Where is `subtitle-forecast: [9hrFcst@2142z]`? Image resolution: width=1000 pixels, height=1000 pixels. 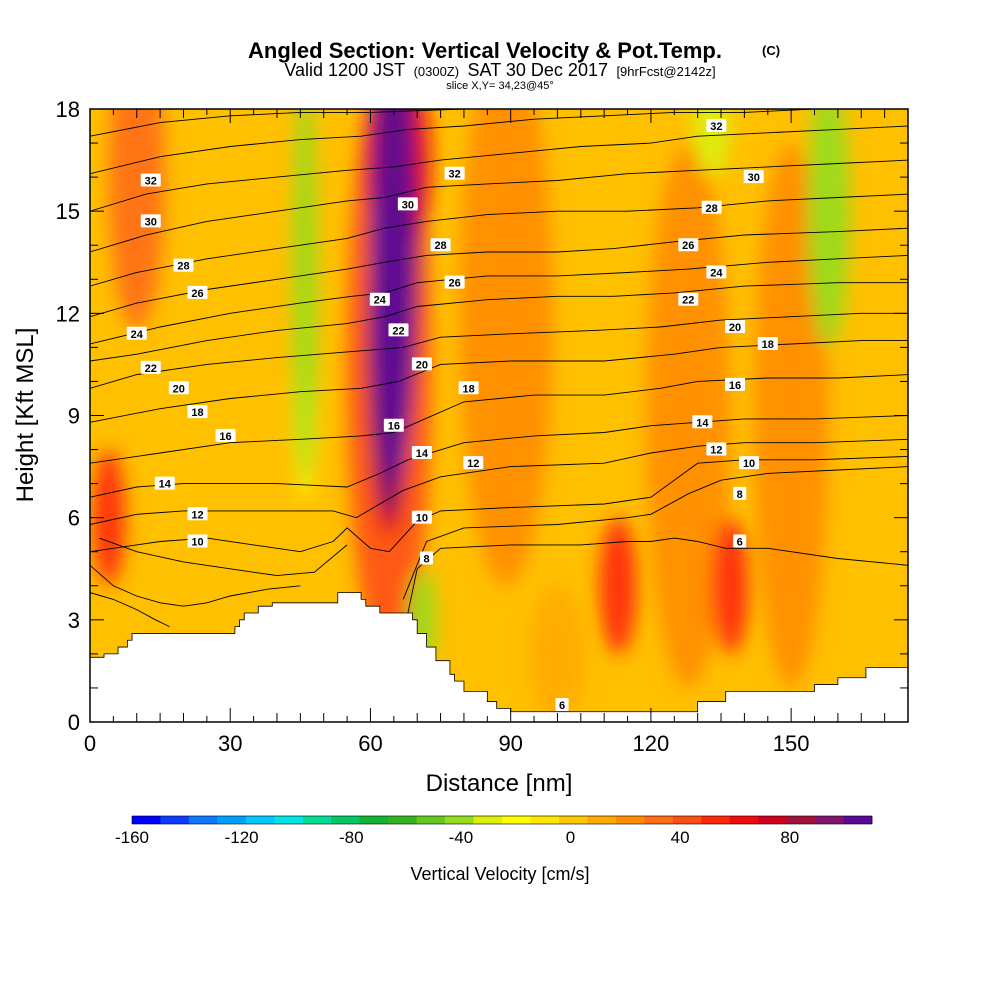 subtitle-forecast: [9hrFcst@2142z] is located at coordinates (665, 71).